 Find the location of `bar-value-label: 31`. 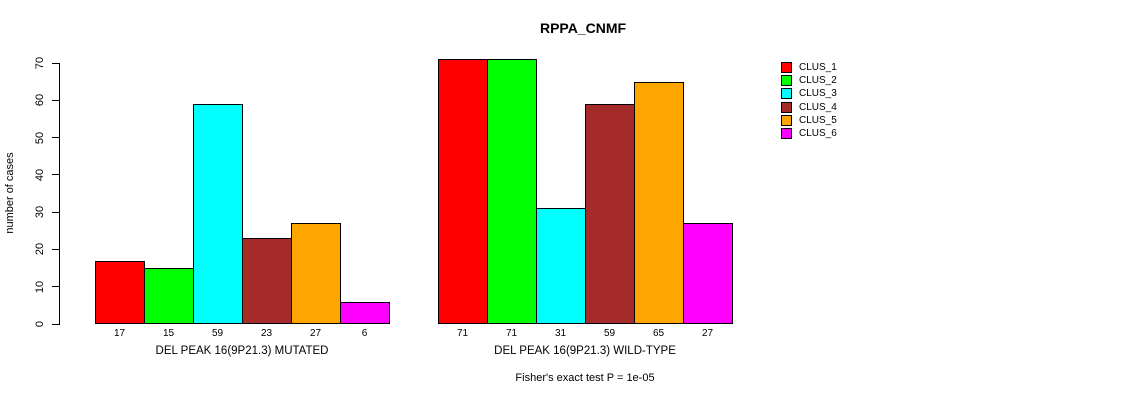

bar-value-label: 31 is located at coordinates (560, 333).